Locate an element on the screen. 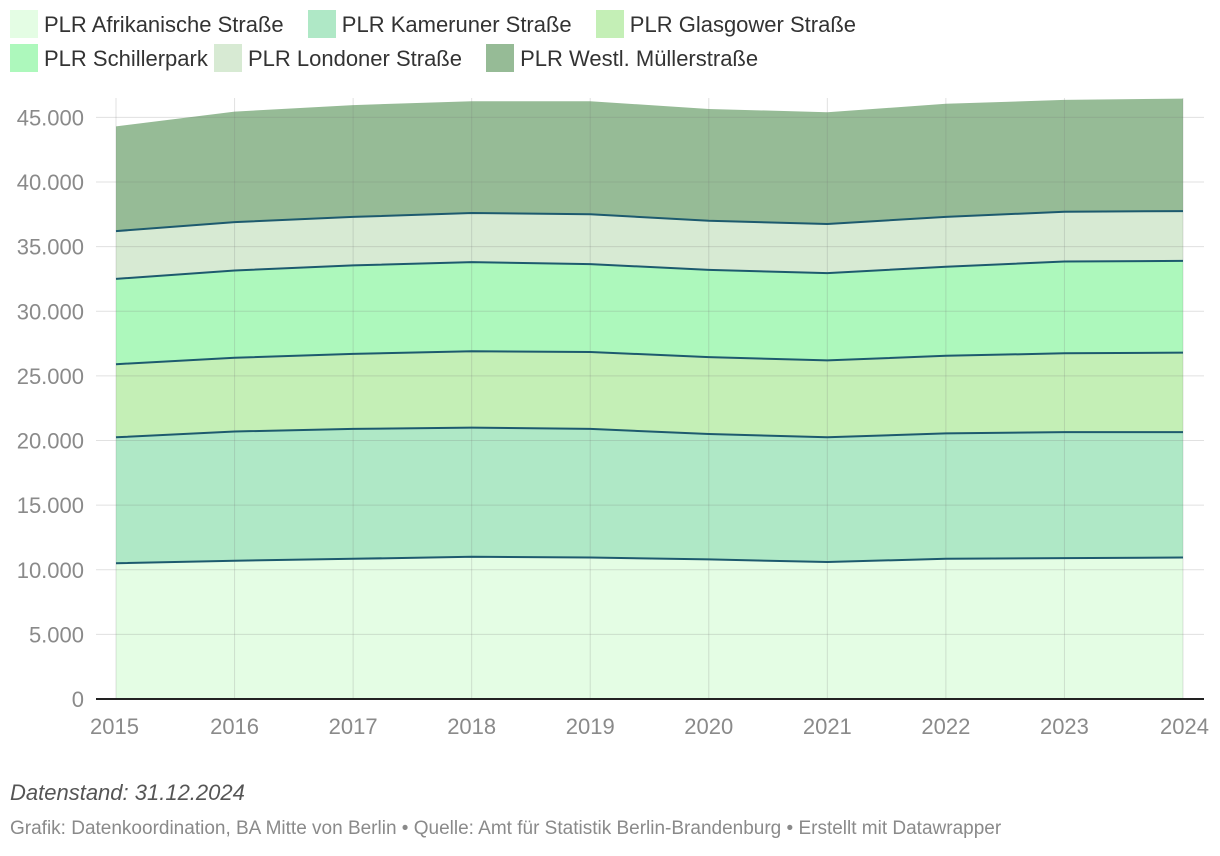 The height and width of the screenshot is (856, 1220). legend-item: PLR Afrikanische Straße is located at coordinates (147, 25).